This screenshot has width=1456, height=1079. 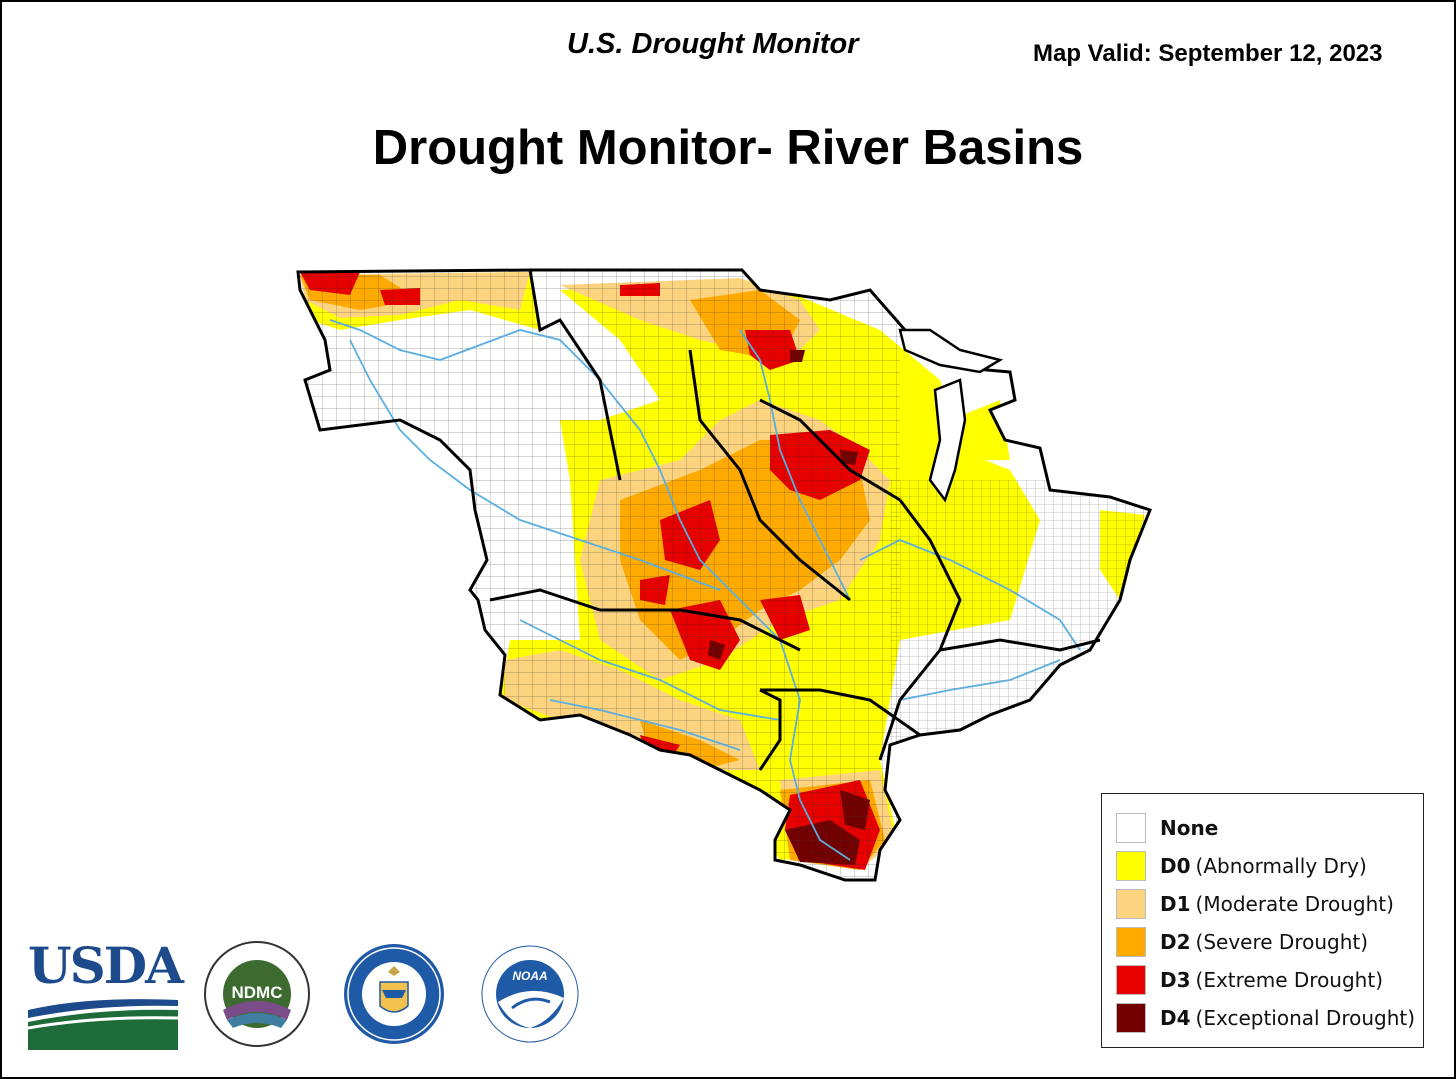 I want to click on legend-item-none: None, so click(x=1169, y=828).